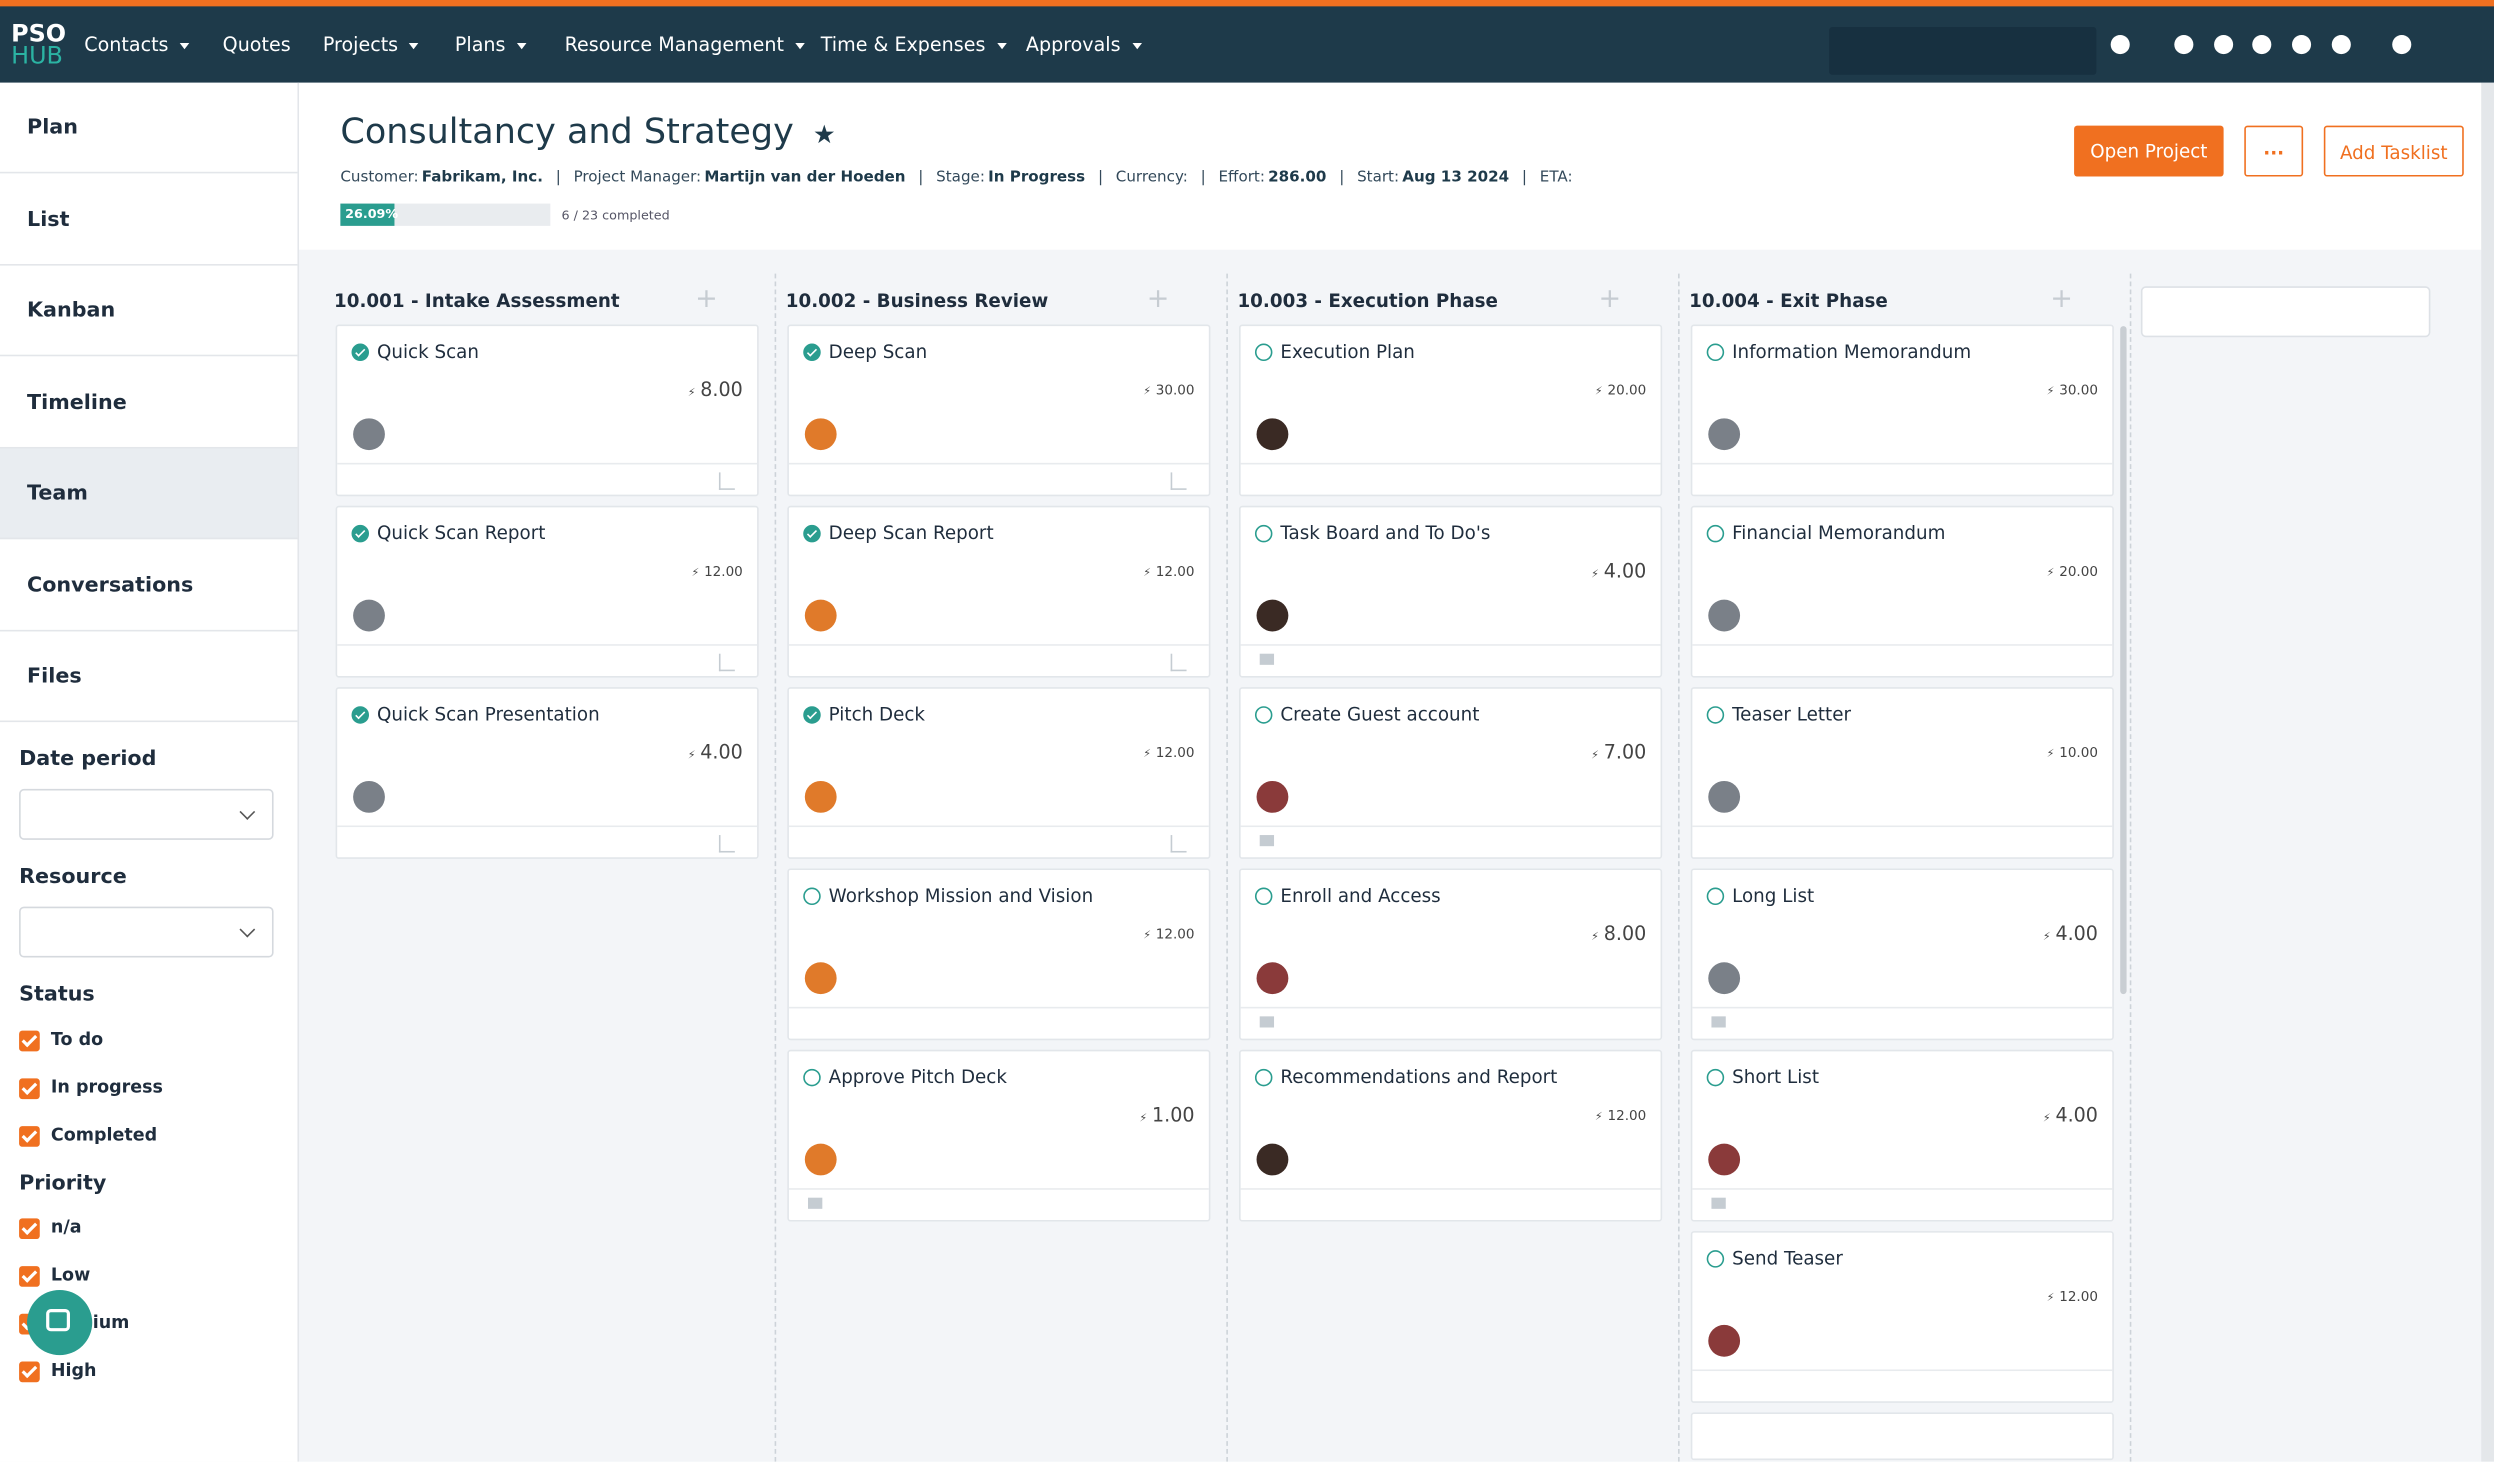 Image resolution: width=2494 pixels, height=1462 pixels. What do you see at coordinates (685, 44) in the screenshot?
I see `nav-item: Resource Management` at bounding box center [685, 44].